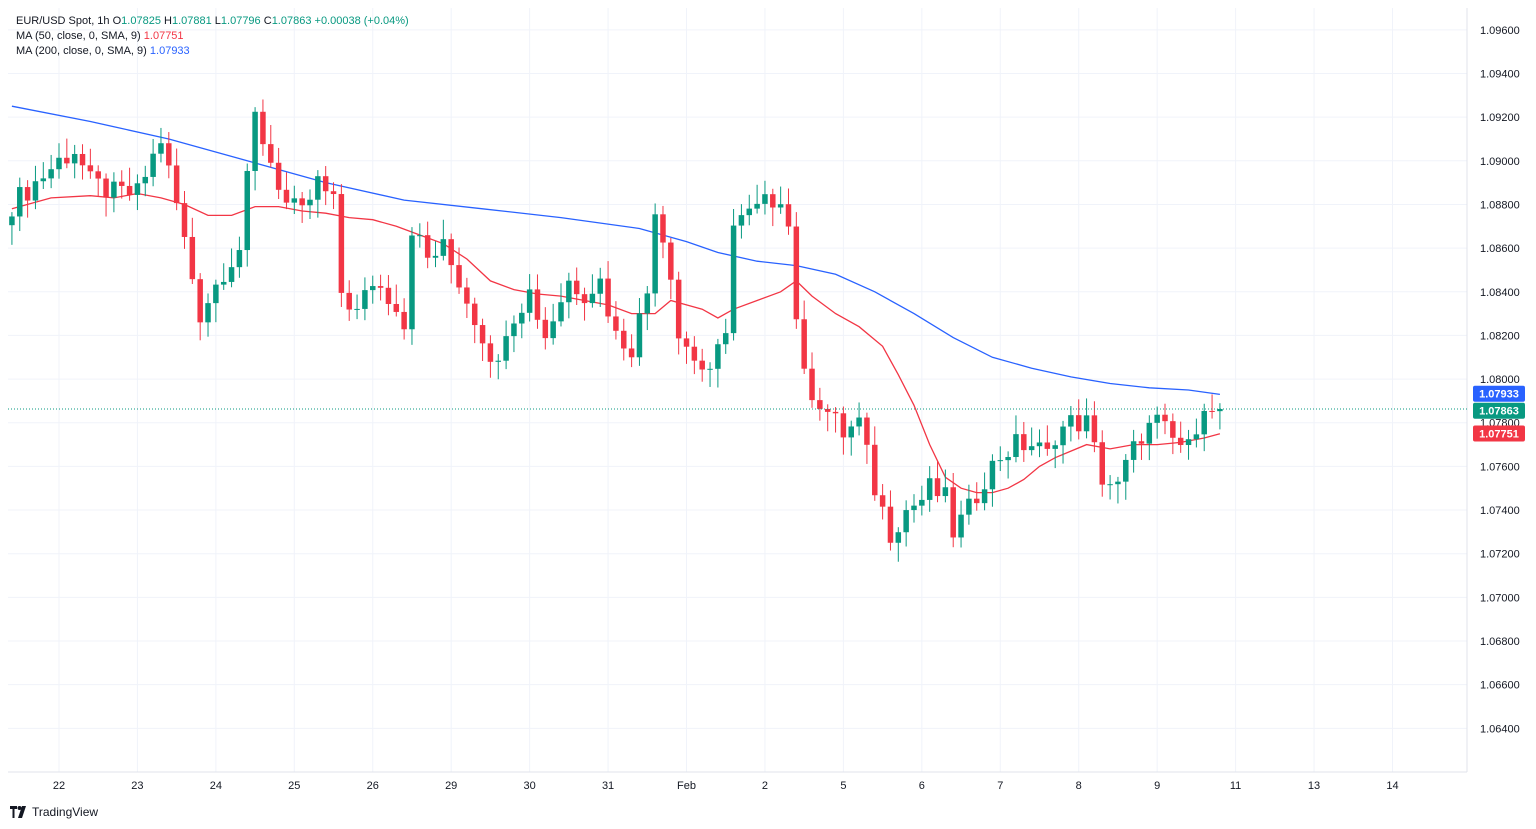  What do you see at coordinates (1500, 598) in the screenshot?
I see `y-tick-label: 1.07000` at bounding box center [1500, 598].